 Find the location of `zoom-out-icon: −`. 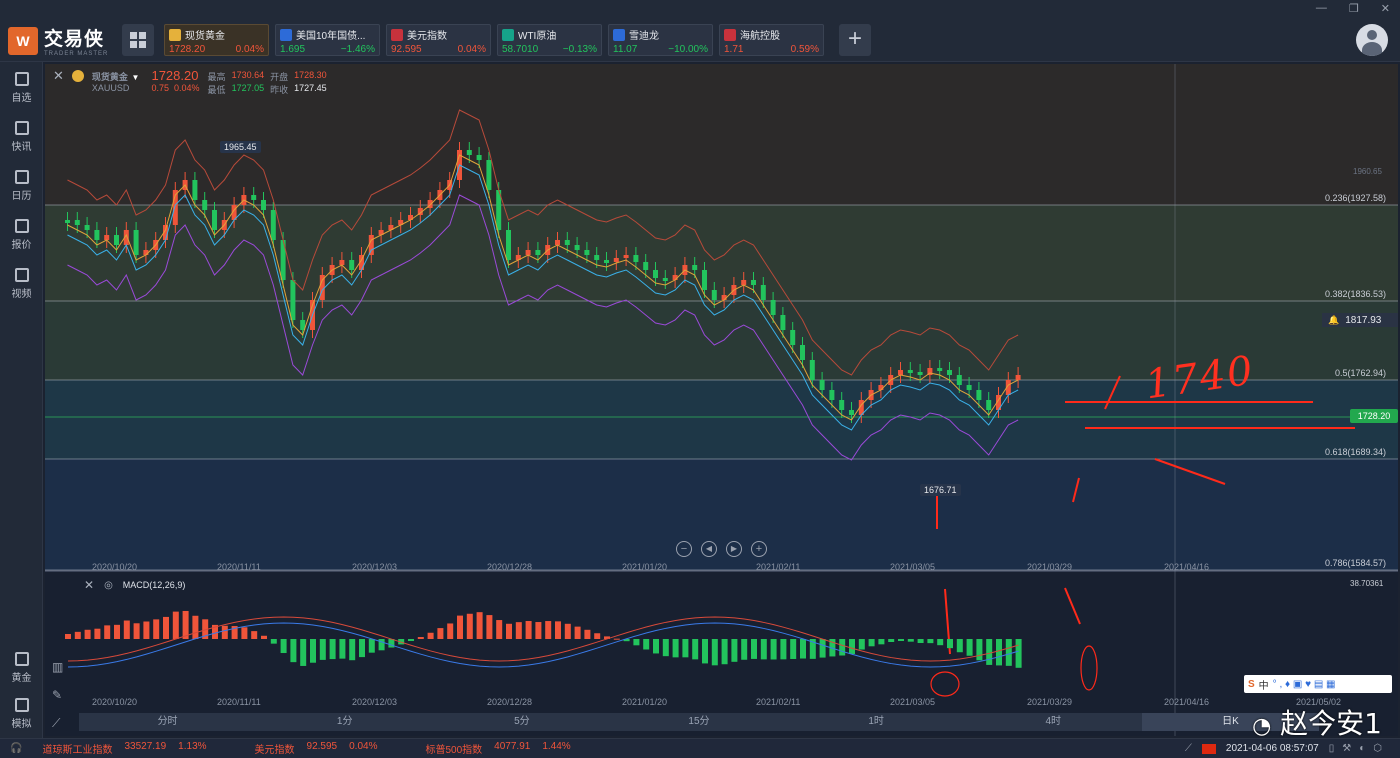

zoom-out-icon: − is located at coordinates (684, 549).